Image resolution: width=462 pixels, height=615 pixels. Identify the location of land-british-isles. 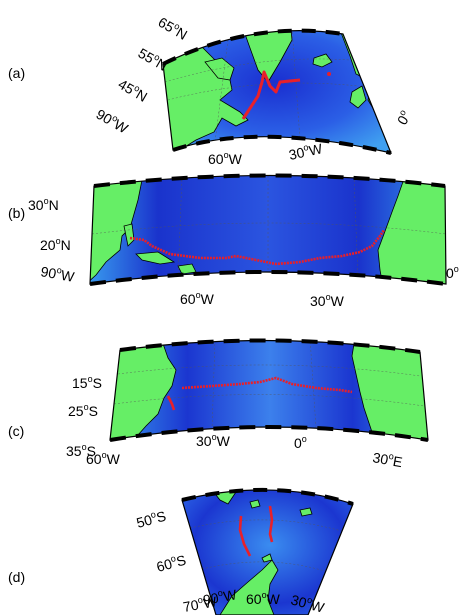
(358, 97).